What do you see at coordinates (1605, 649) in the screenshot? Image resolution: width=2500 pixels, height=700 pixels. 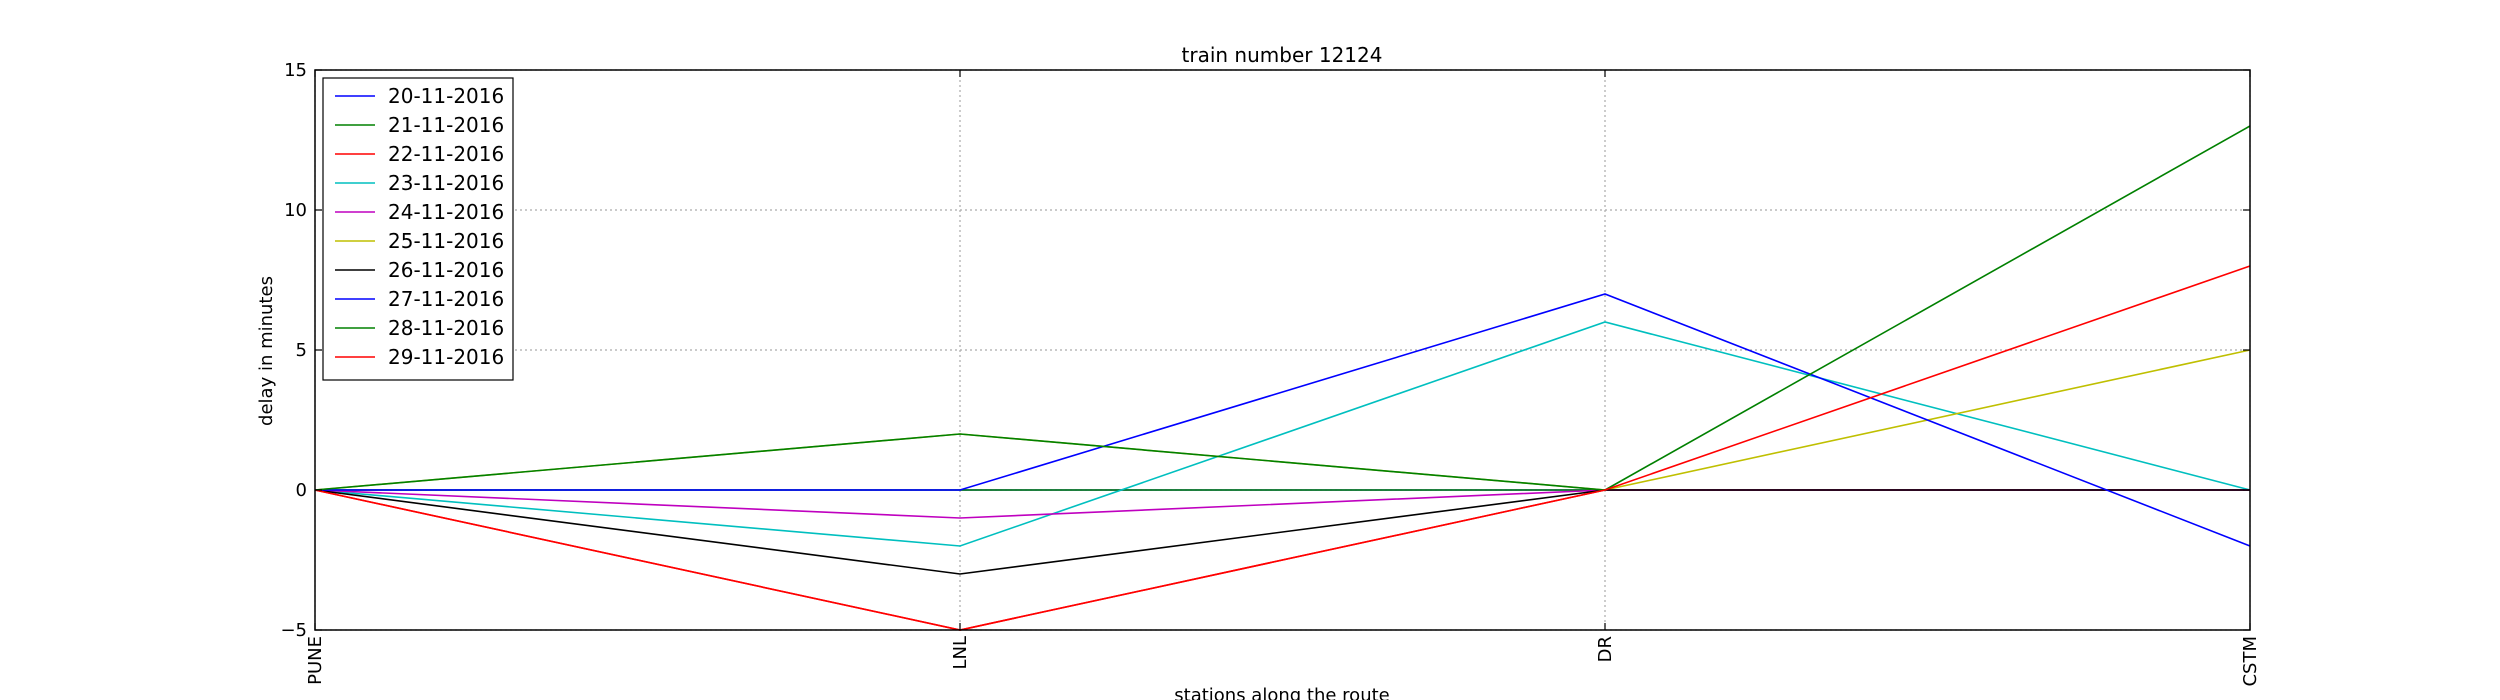 I see `x-tick-label-dr: DR` at bounding box center [1605, 649].